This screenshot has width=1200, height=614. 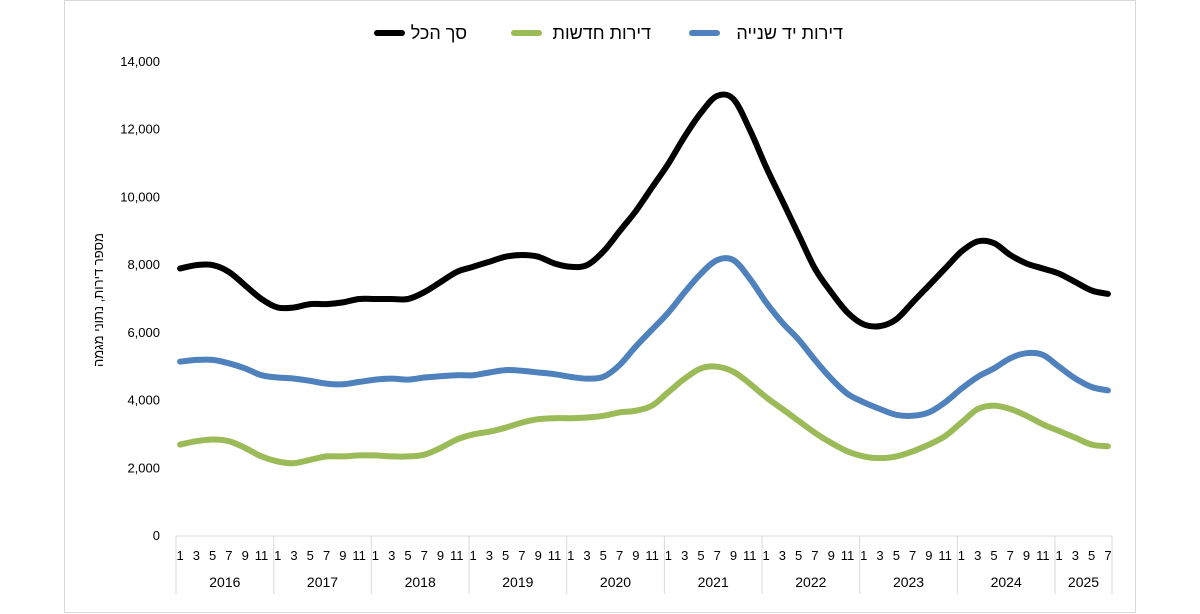 I want to click on y-tick-label: 12,000, so click(x=140, y=129).